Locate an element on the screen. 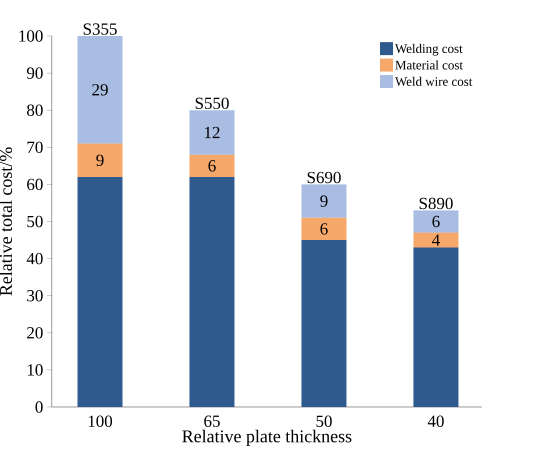  legend-label: Weld wire cost is located at coordinates (433, 81).